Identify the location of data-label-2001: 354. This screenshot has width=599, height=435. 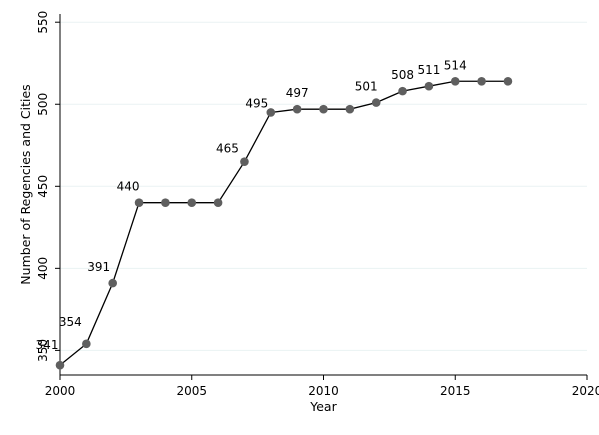
(70, 322).